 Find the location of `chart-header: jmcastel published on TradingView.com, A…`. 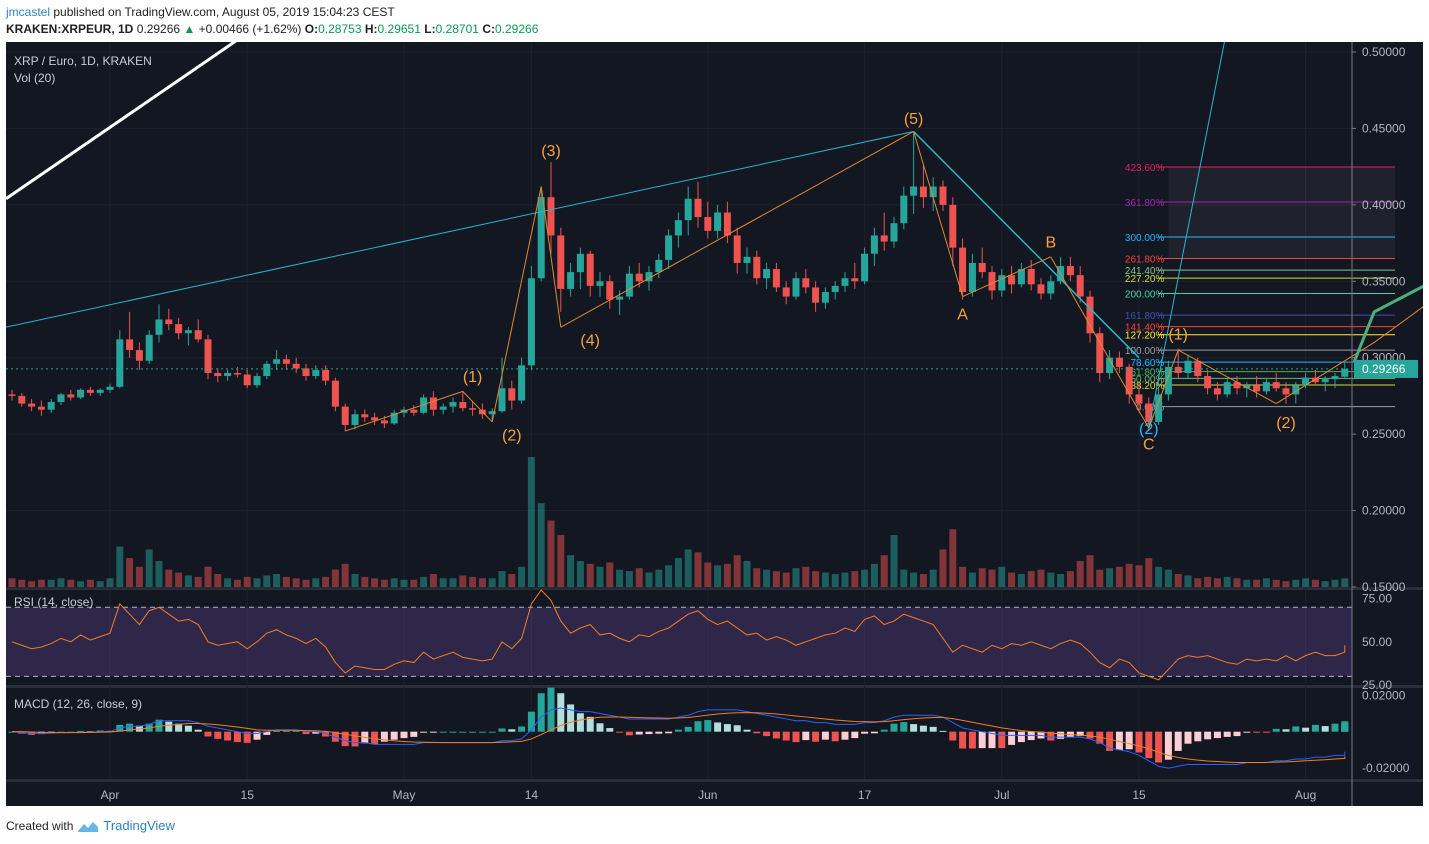

chart-header: jmcastel published on TradingView.com, A… is located at coordinates (706, 22).